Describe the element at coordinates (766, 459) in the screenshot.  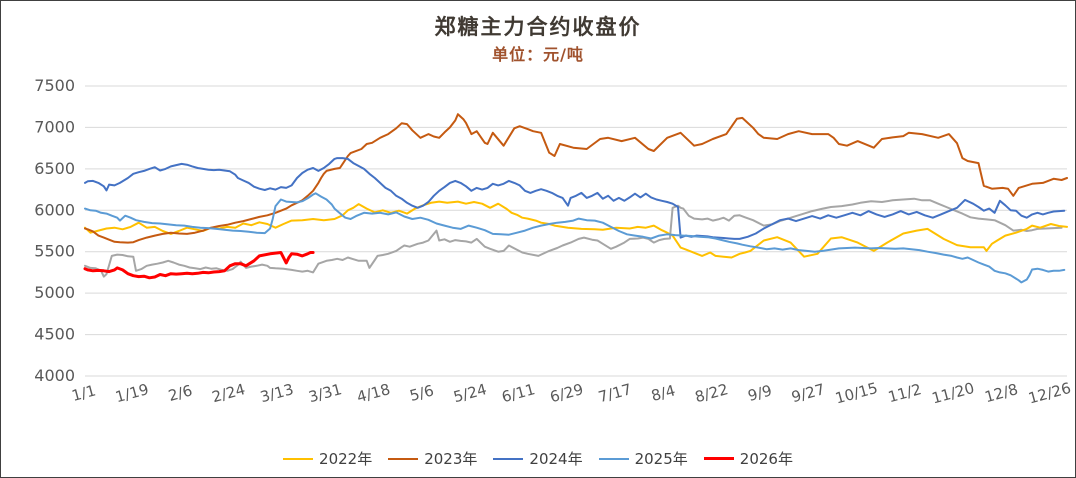
I see `legend-label: 2026年` at that location.